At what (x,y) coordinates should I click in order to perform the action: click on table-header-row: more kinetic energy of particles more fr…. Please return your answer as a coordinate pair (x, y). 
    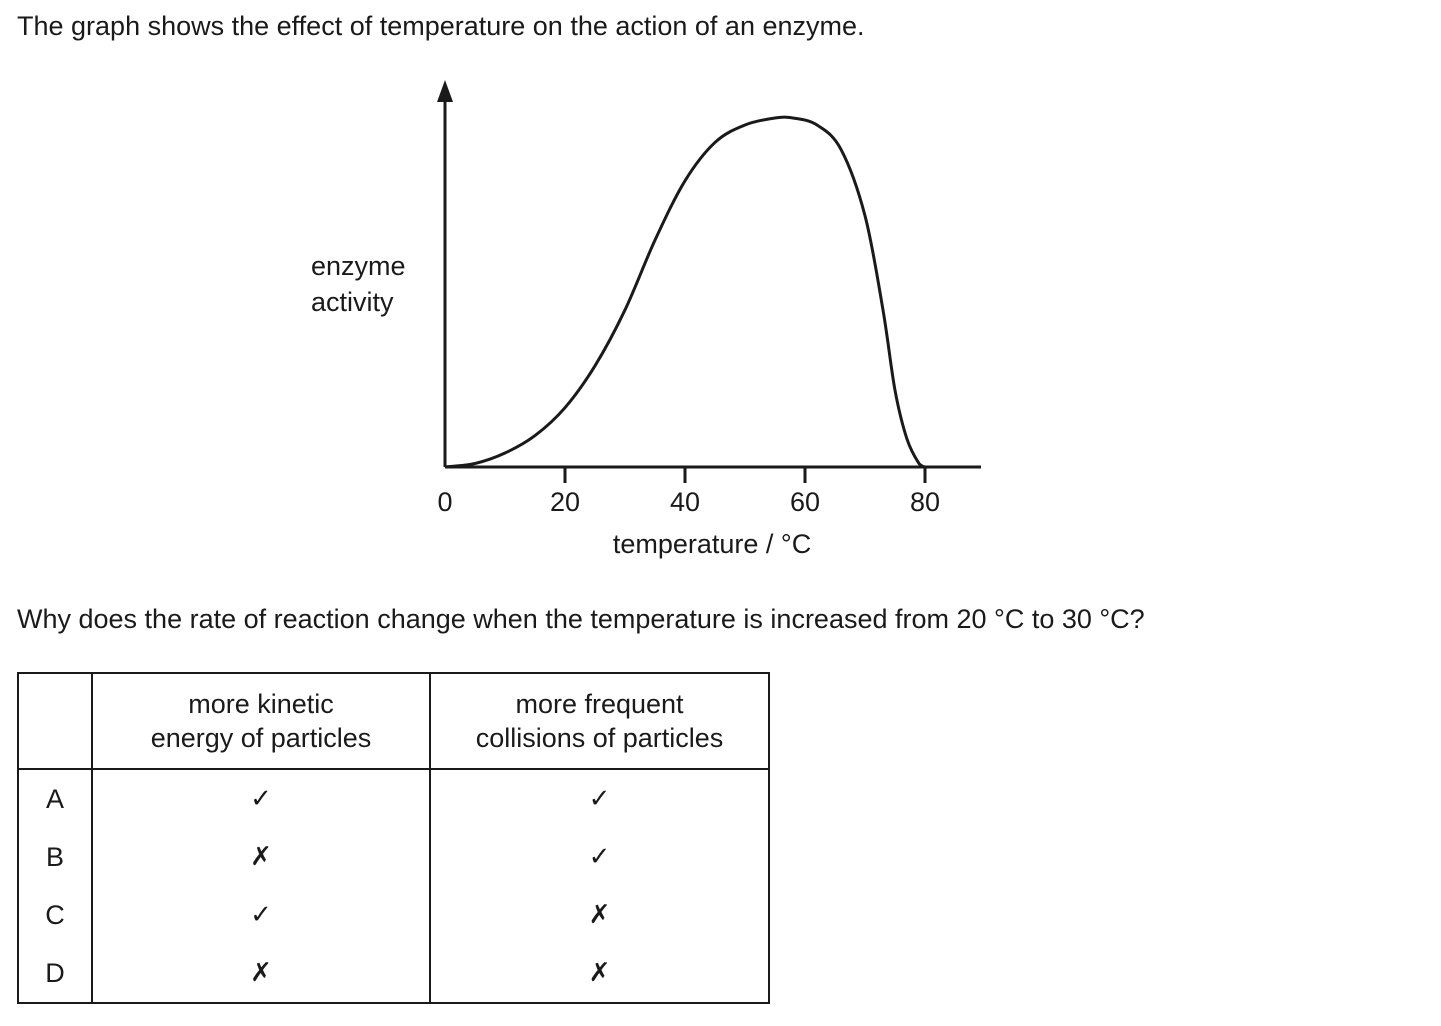
    Looking at the image, I should click on (393, 721).